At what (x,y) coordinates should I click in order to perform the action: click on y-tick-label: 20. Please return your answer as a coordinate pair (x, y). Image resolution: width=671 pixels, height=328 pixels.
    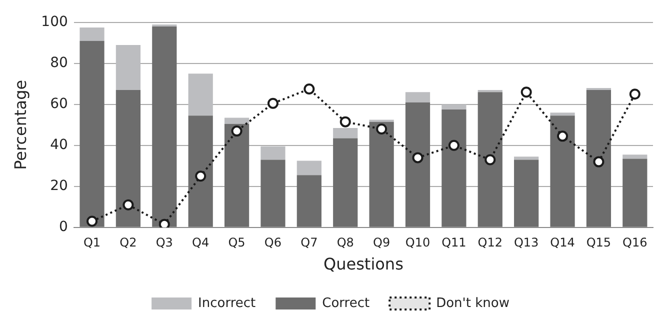
    Looking at the image, I should click on (59, 186).